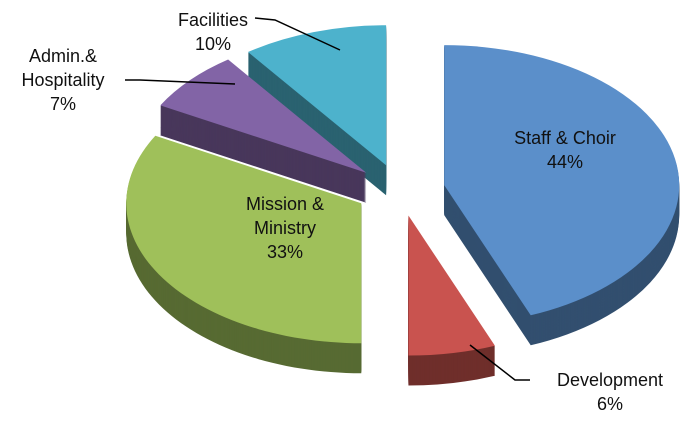  Describe the element at coordinates (213, 32) in the screenshot. I see `slice-label: Facilities 10%` at that location.